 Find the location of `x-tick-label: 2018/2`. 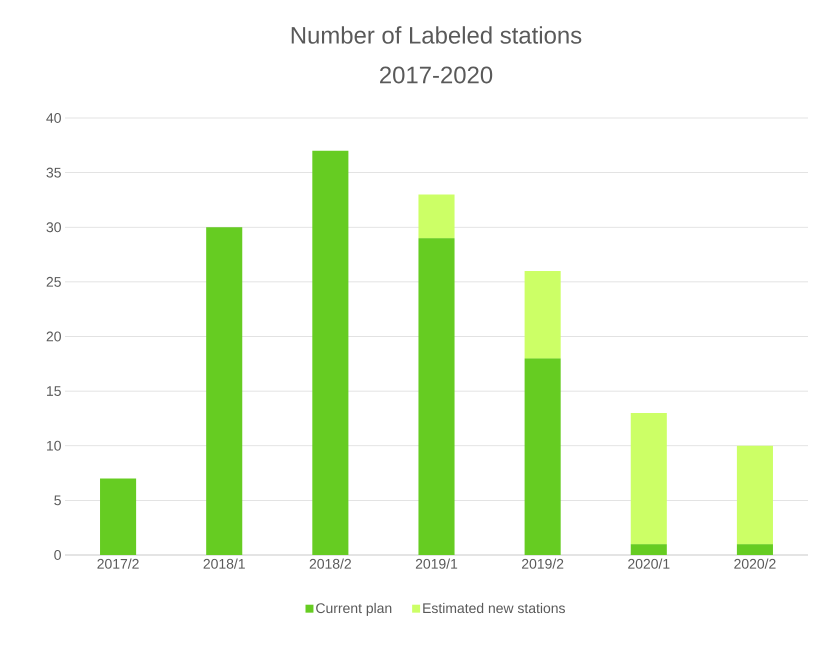

x-tick-label: 2018/2 is located at coordinates (330, 563).